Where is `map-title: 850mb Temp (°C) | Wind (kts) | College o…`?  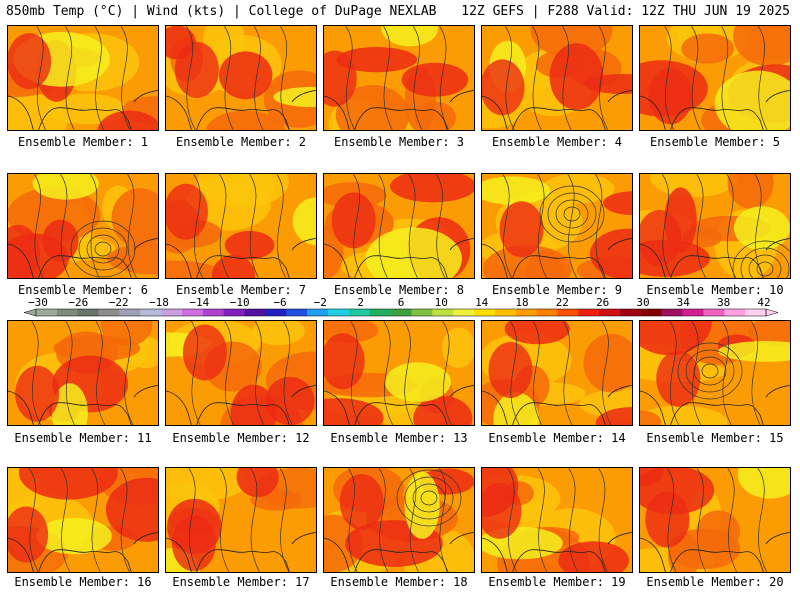
map-title: 850mb Temp (°C) | Wind (kts) | College o… is located at coordinates (221, 11).